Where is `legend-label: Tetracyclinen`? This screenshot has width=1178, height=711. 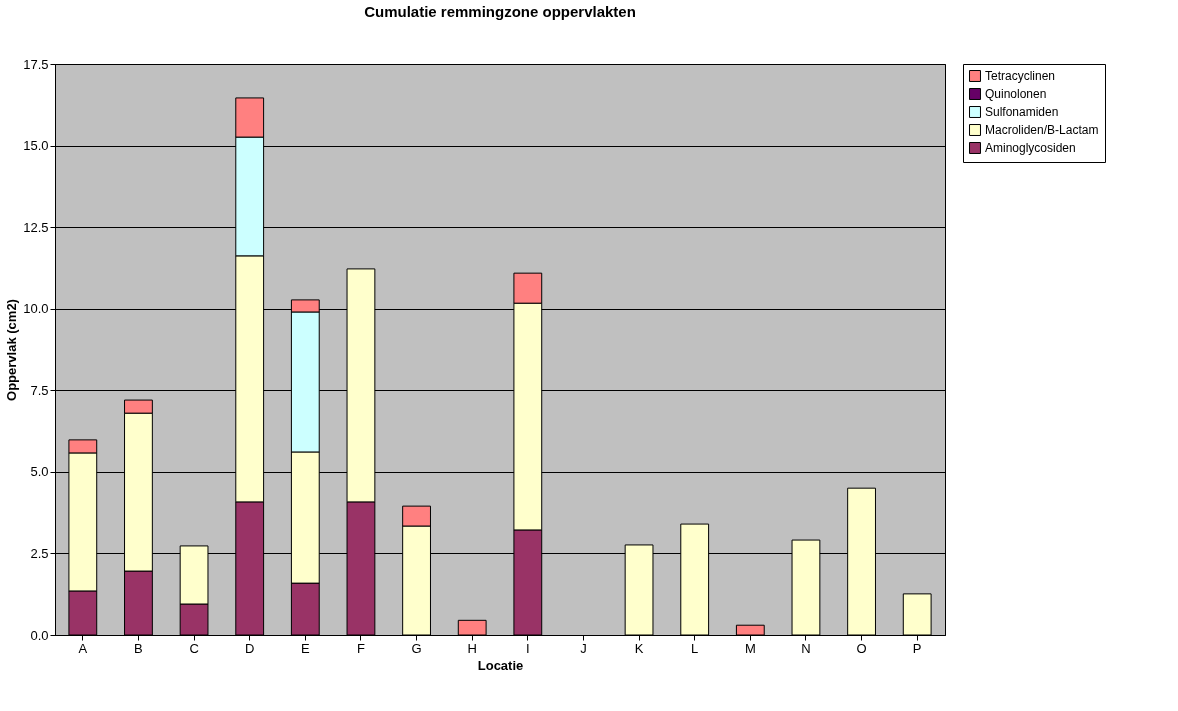 legend-label: Tetracyclinen is located at coordinates (1020, 76).